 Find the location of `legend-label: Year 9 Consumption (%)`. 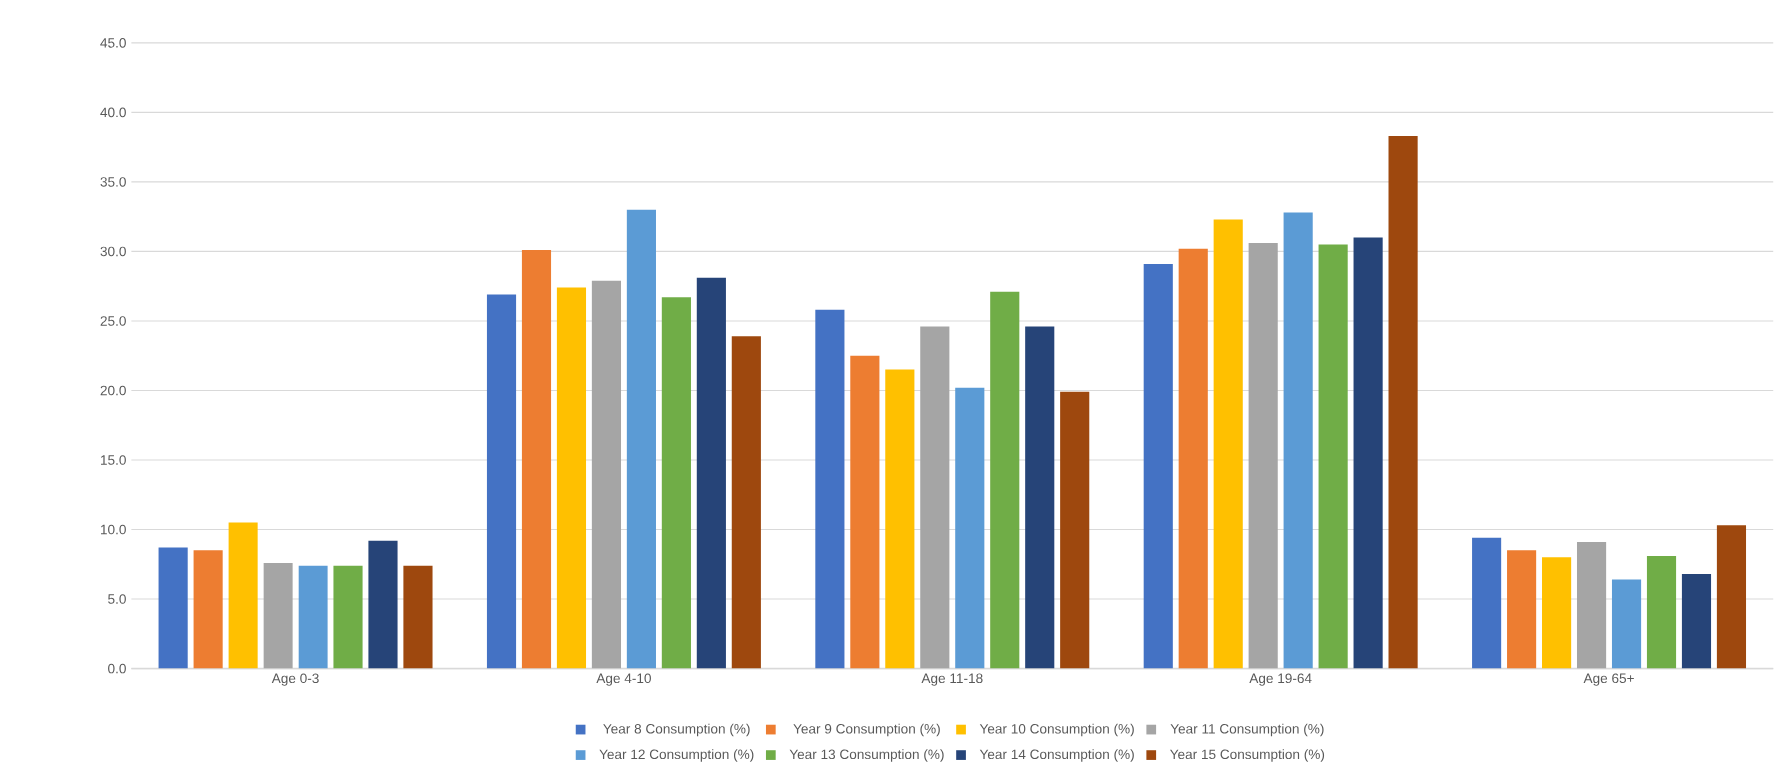

legend-label: Year 9 Consumption (%) is located at coordinates (866, 730).